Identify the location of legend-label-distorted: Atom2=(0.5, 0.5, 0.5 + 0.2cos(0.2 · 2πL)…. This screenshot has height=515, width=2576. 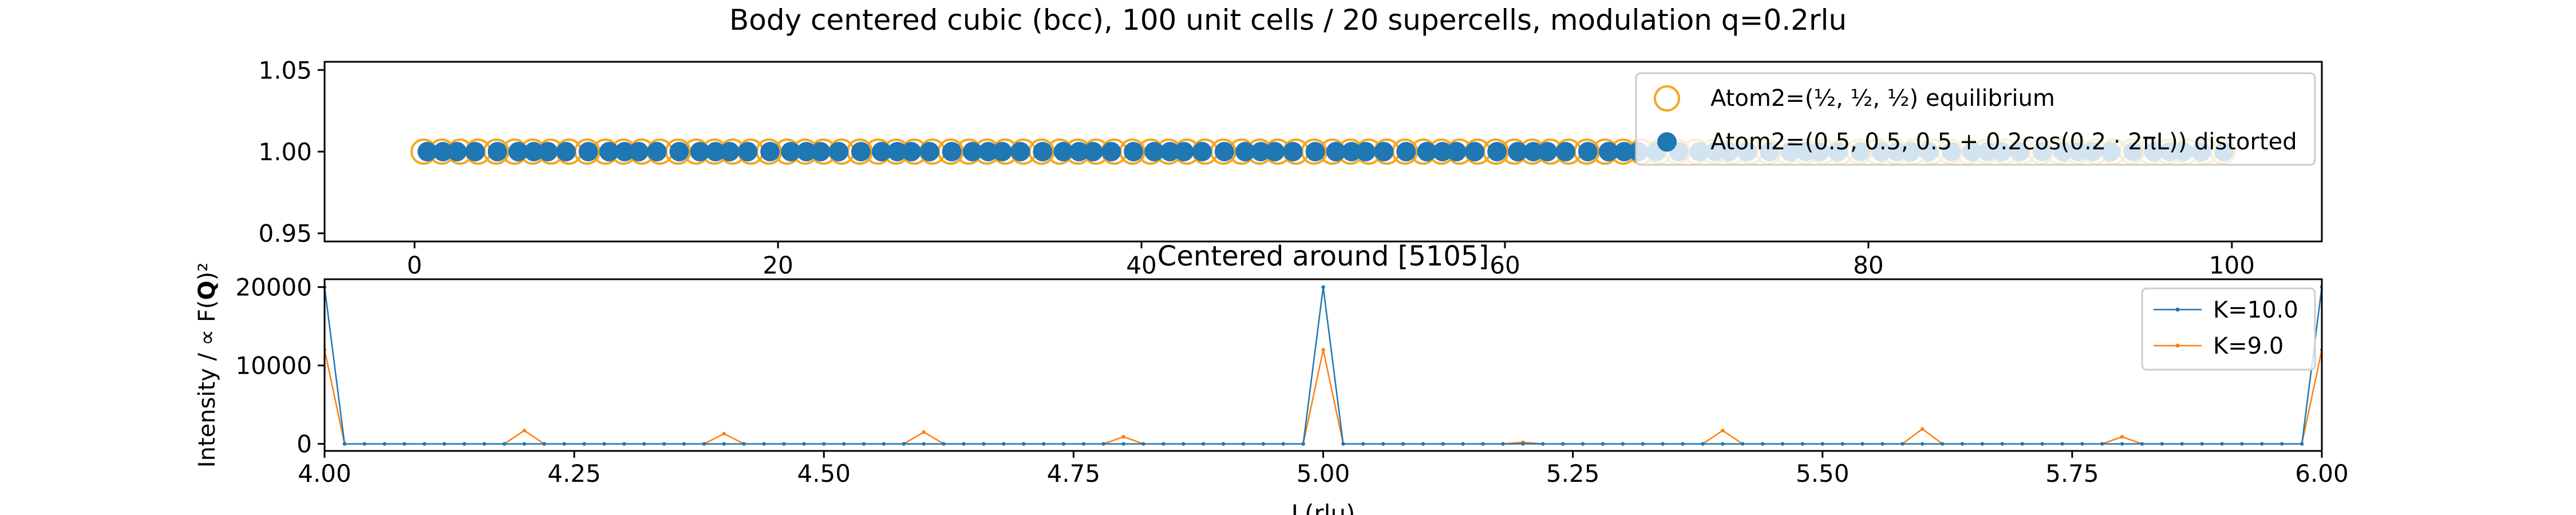
(2003, 142).